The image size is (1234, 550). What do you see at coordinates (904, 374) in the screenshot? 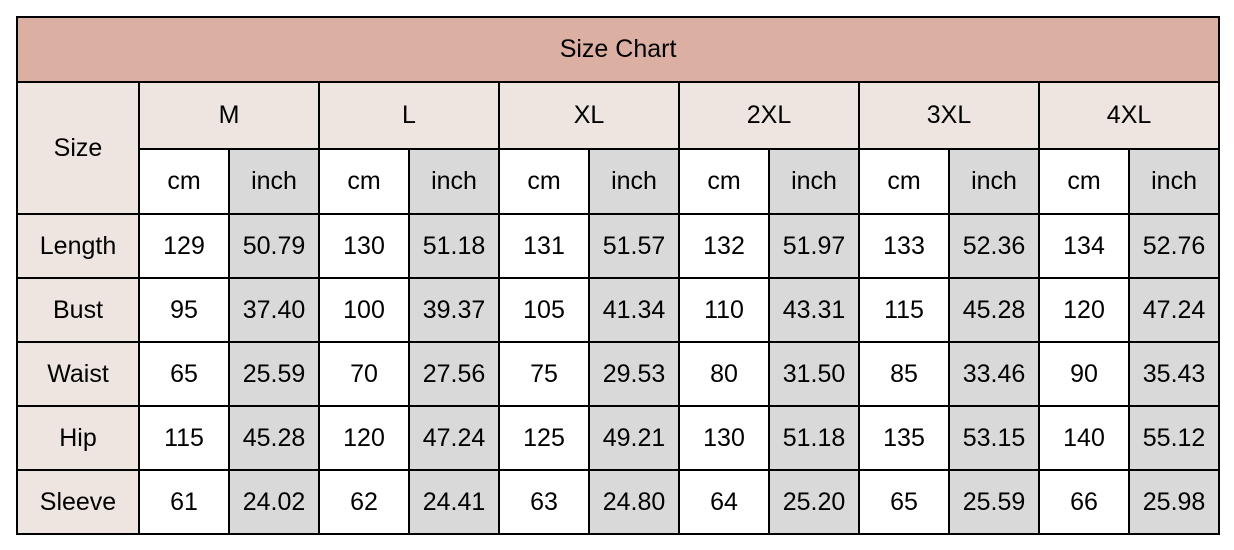
I see `cell-cm: 85` at bounding box center [904, 374].